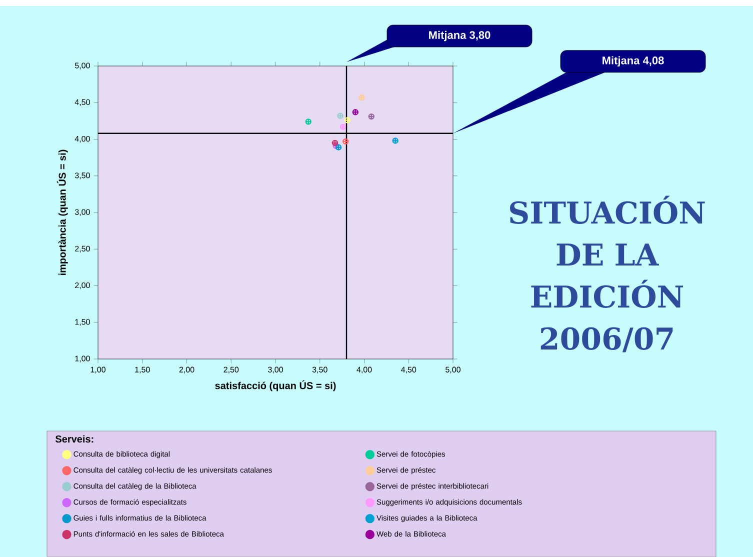  I want to click on y-tick-label: 2,50, so click(82, 249).